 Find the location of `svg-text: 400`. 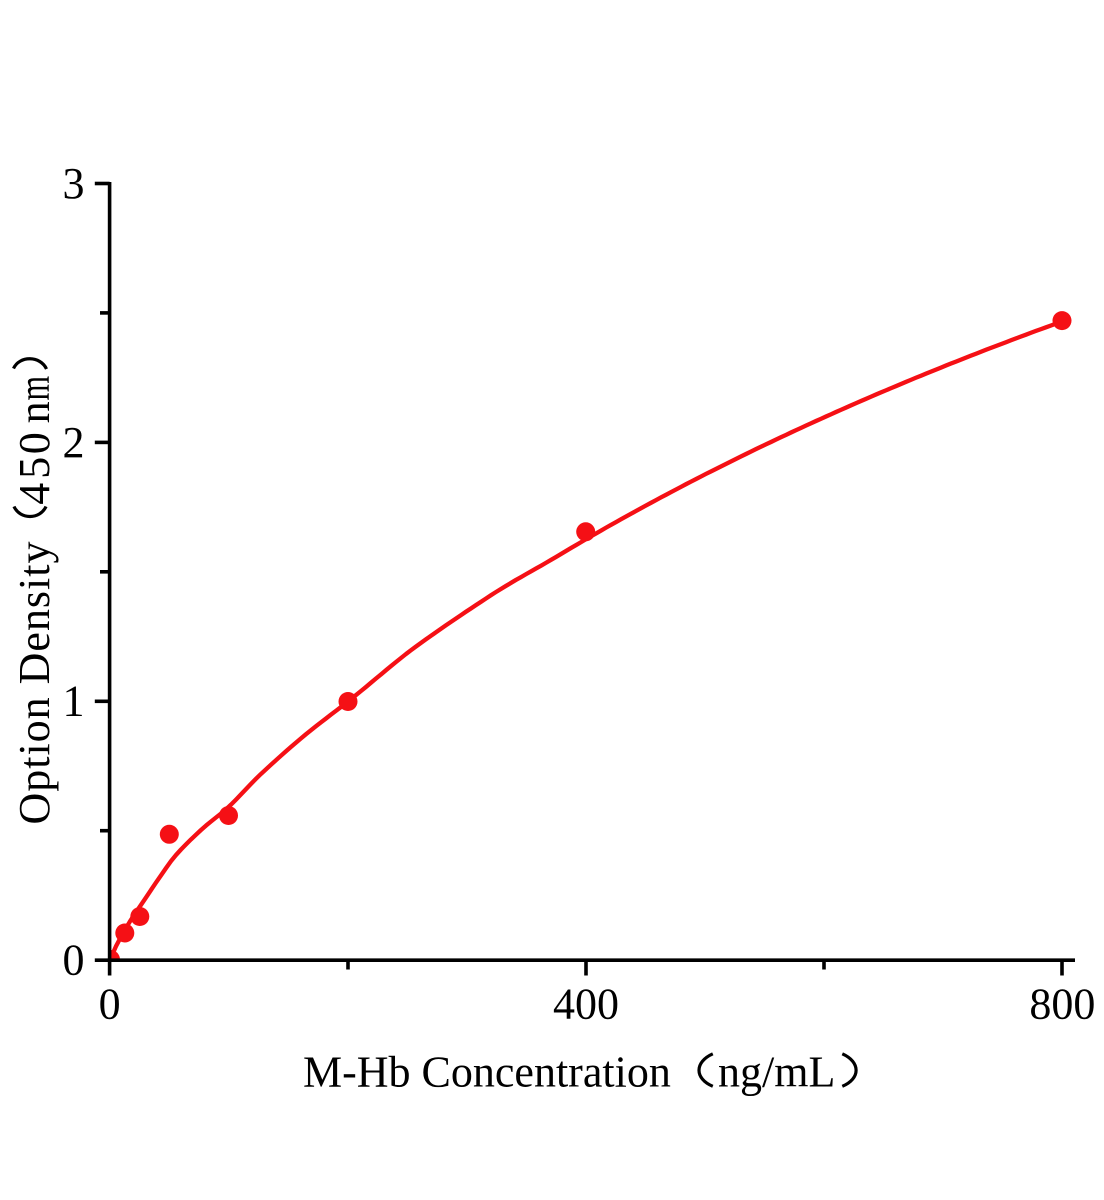

svg-text: 400 is located at coordinates (586, 1004).